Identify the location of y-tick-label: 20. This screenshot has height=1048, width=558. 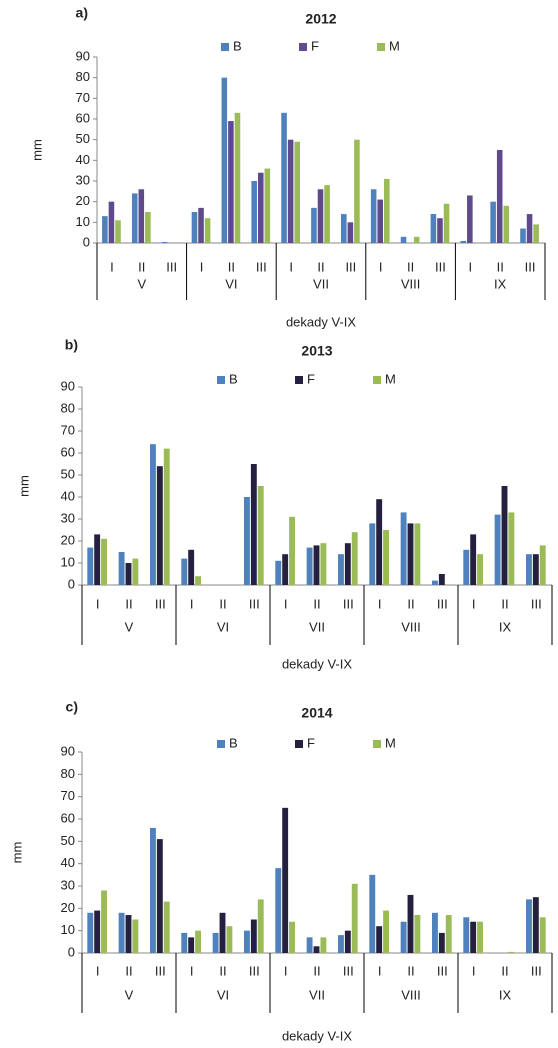
(83, 200).